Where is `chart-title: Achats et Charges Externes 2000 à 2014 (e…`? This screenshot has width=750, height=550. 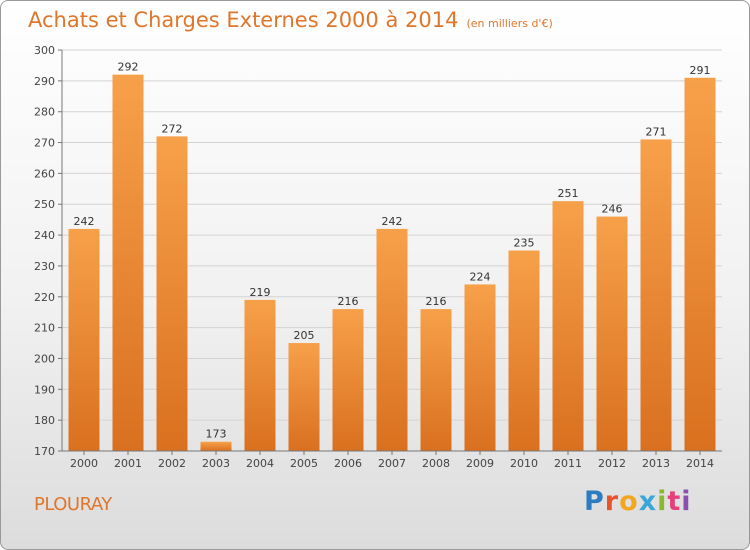
chart-title: Achats et Charges Externes 2000 à 2014 (e… is located at coordinates (290, 20).